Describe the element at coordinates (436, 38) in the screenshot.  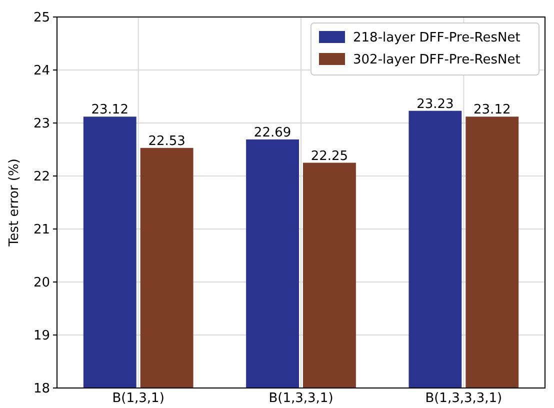
I see `legend-label: 218-layer DFF-Pre-ResNet` at that location.